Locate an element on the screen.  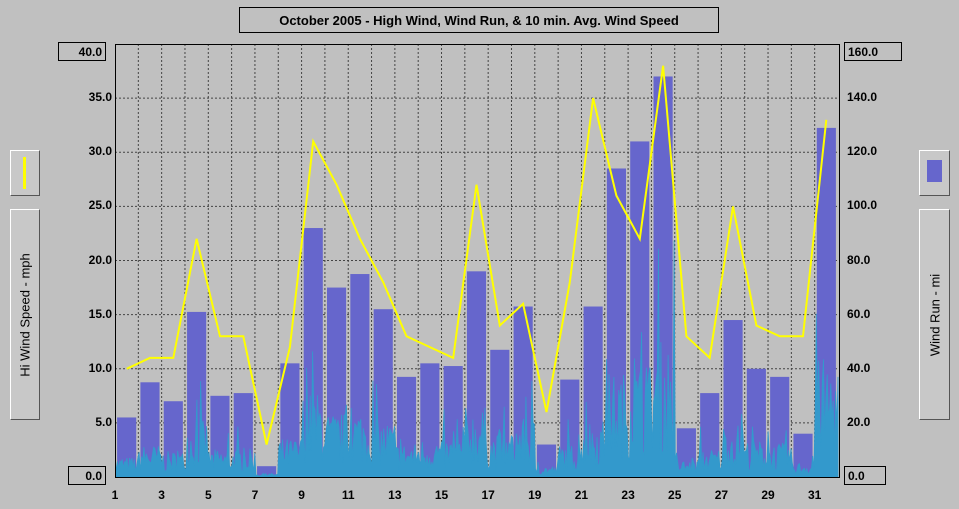
y-left-tick: 5.0 is located at coordinates (103, 421).